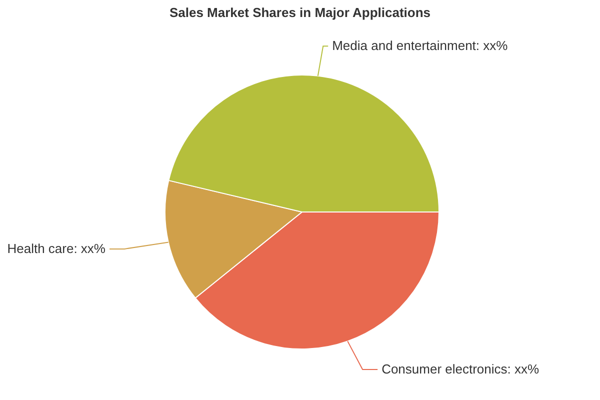 The width and height of the screenshot is (600, 400). Describe the element at coordinates (461, 368) in the screenshot. I see `slice-label: Consumer electronics: xx%` at that location.